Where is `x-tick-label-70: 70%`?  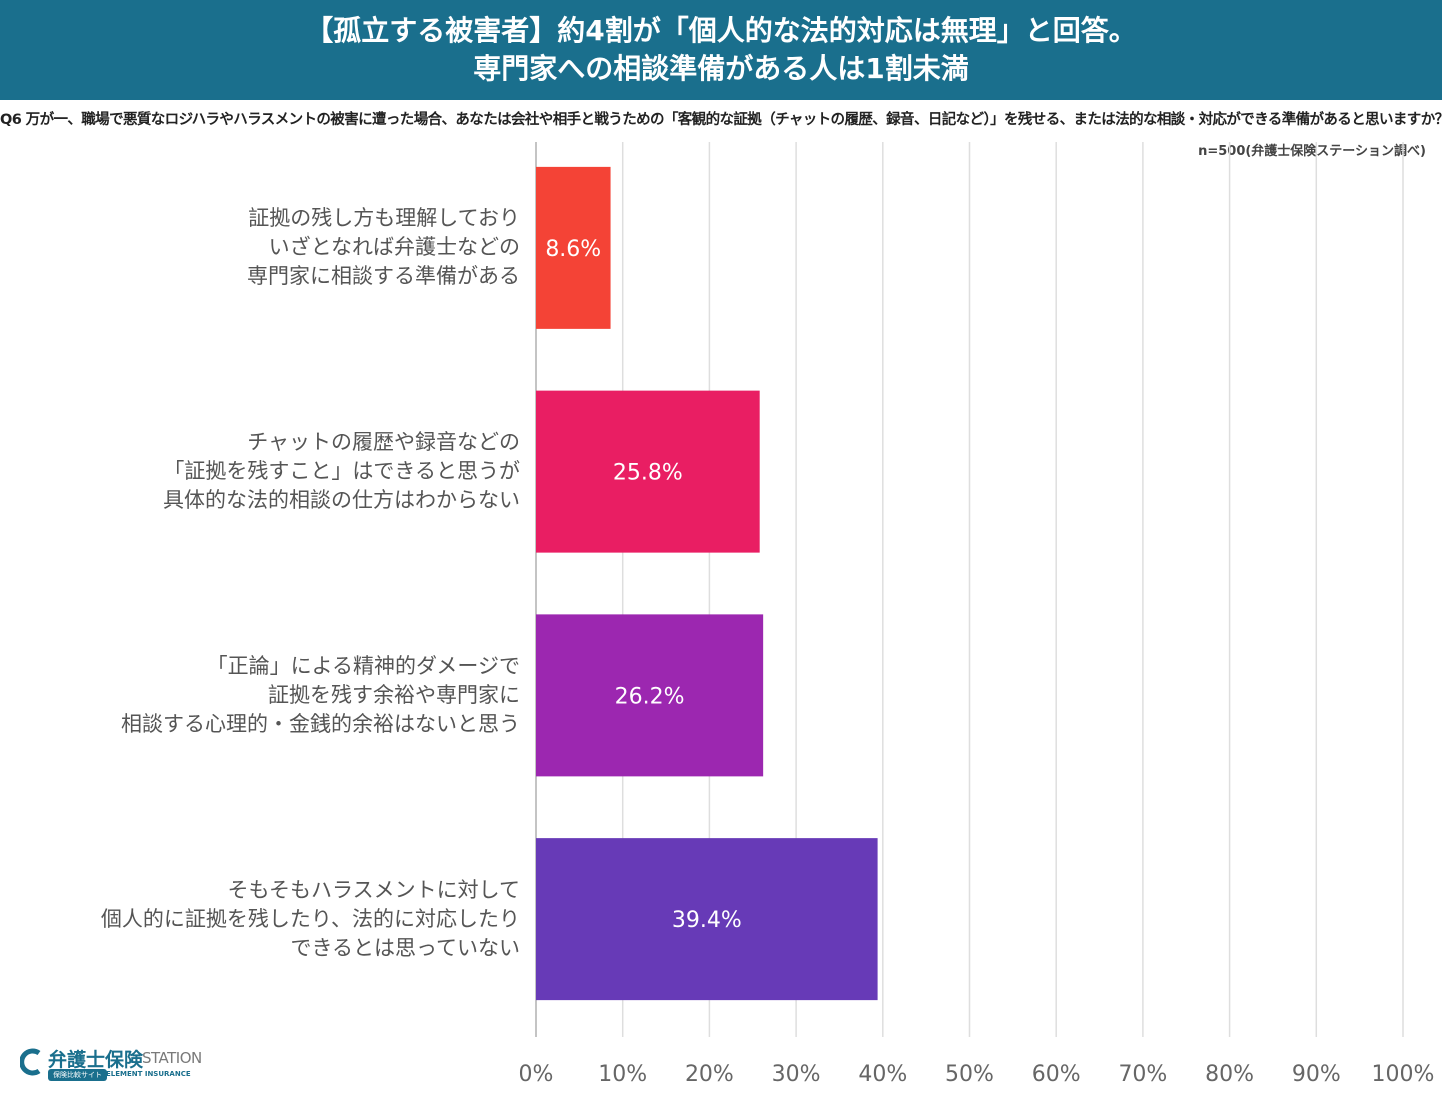
x-tick-label-70: 70% is located at coordinates (1142, 1074).